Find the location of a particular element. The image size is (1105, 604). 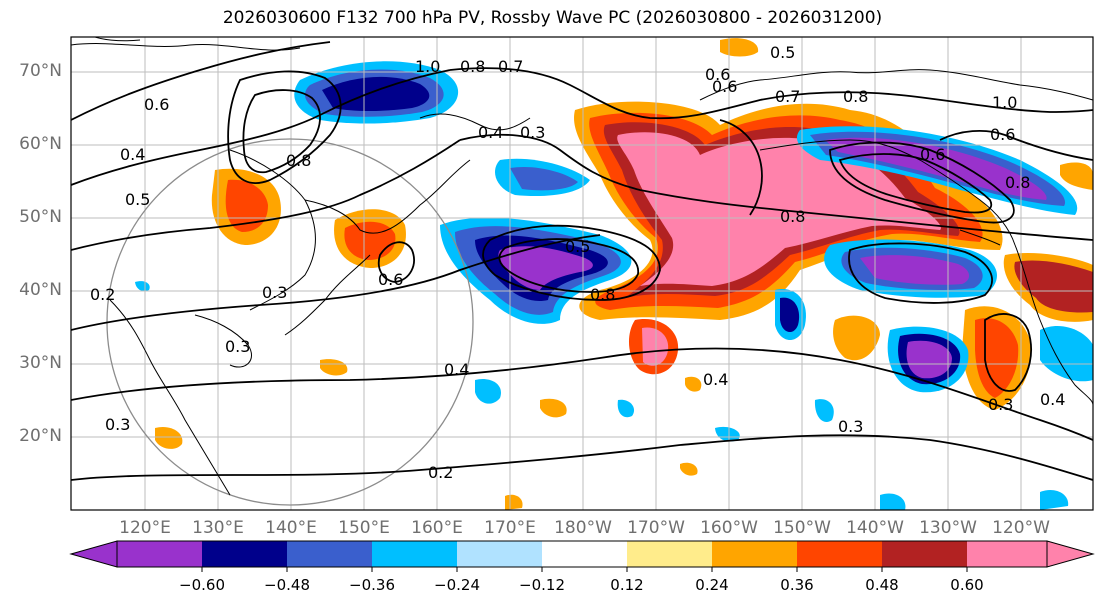

colorbar-tick-label: 0.36 is located at coordinates (797, 585).